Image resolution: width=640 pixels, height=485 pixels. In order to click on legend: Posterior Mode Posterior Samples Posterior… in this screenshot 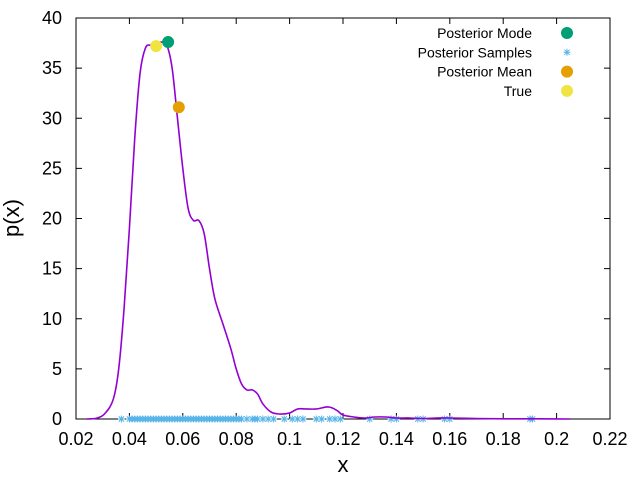, I will do `click(495, 62)`.